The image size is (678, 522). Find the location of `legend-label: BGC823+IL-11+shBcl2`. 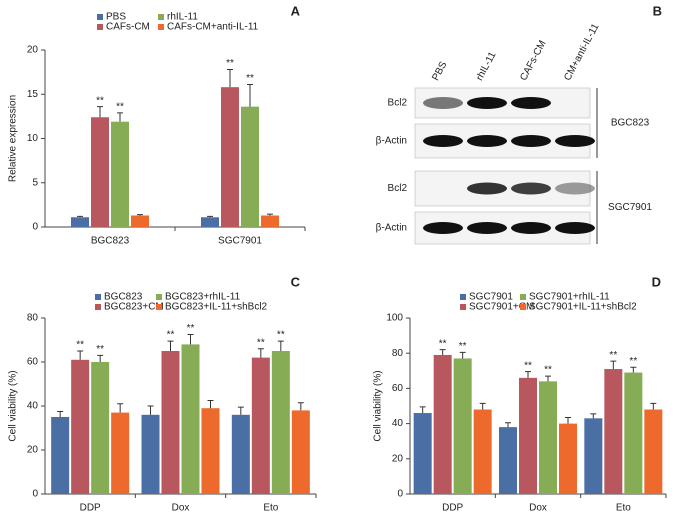

legend-label: BGC823+IL-11+shBcl2 is located at coordinates (216, 307).